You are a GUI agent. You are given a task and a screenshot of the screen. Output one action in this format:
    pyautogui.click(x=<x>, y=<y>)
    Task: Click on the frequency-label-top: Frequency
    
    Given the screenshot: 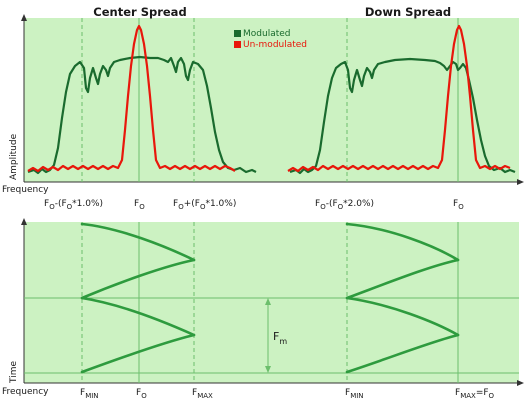 What is the action you would take?
    pyautogui.click(x=25, y=190)
    